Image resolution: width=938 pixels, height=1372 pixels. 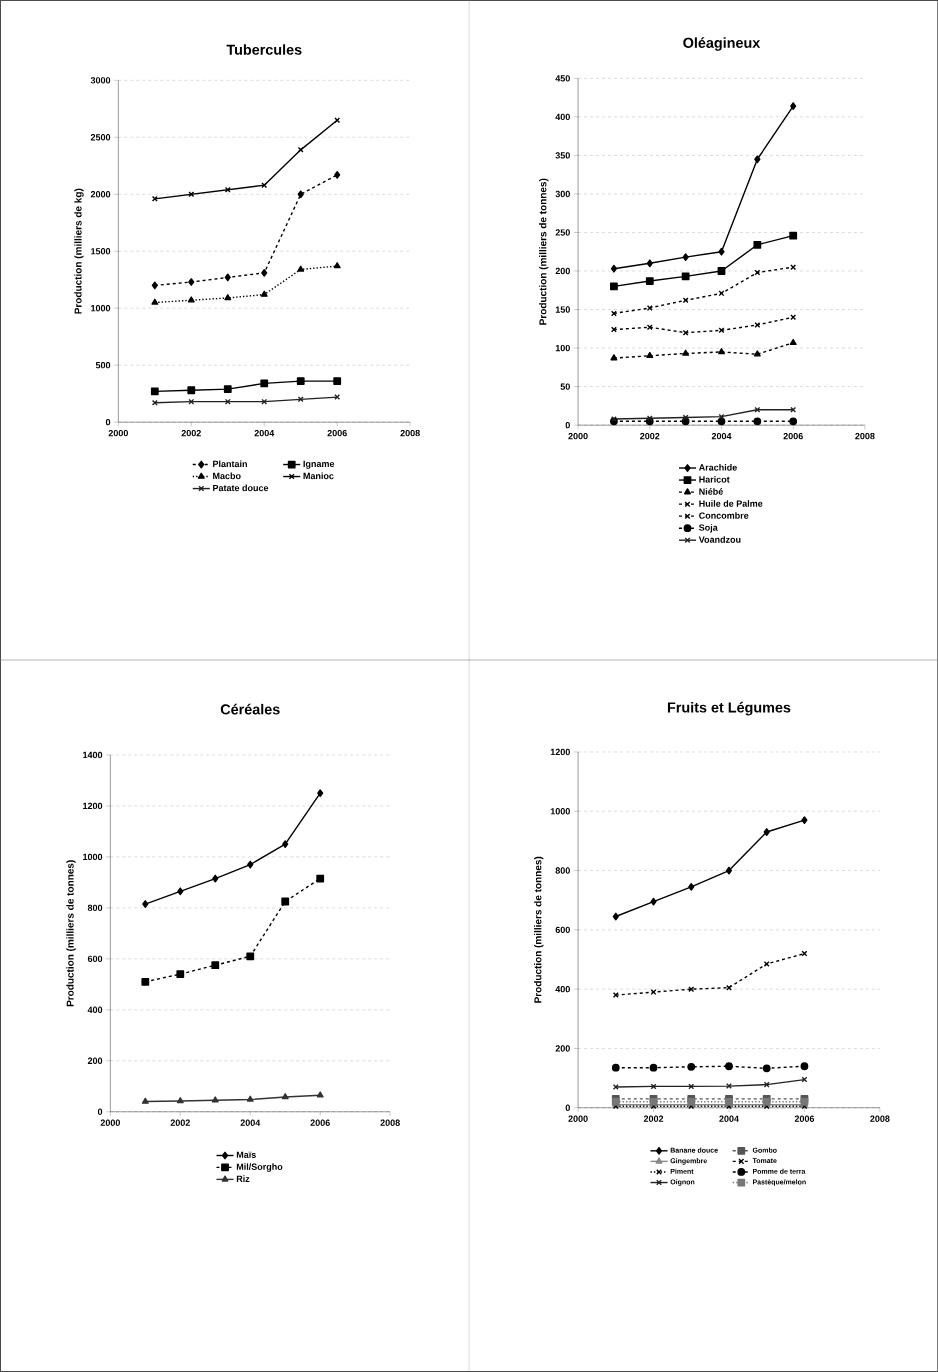 I want to click on y-tick-label: 300, so click(x=562, y=194).